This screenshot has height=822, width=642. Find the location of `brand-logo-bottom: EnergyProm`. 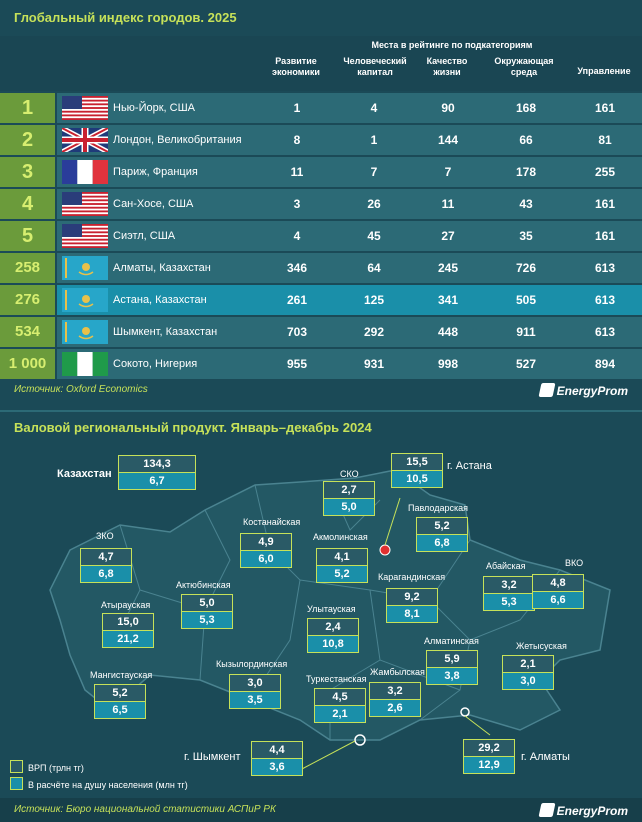

brand-logo-bottom: EnergyProm is located at coordinates (583, 810).